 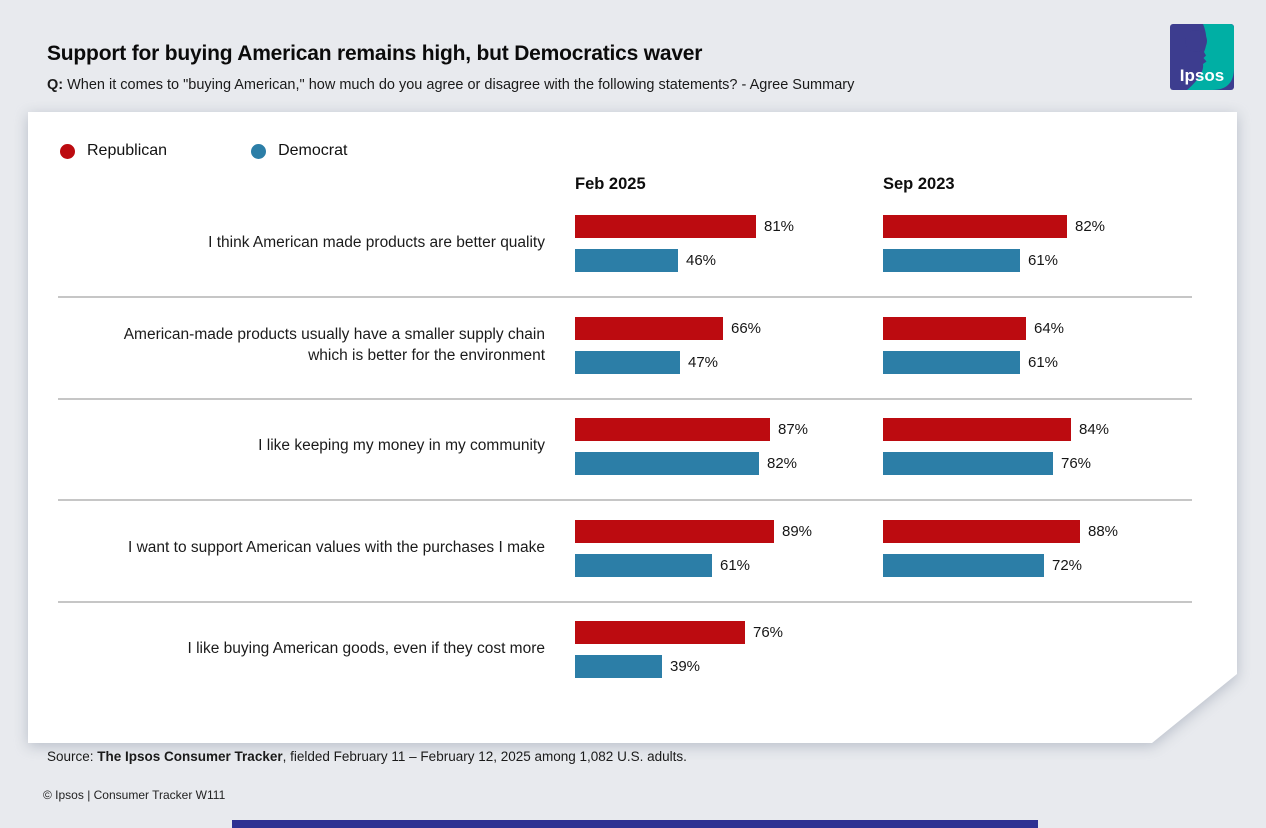 What do you see at coordinates (401, 446) in the screenshot?
I see `statement-label: I like keeping my money in my community` at bounding box center [401, 446].